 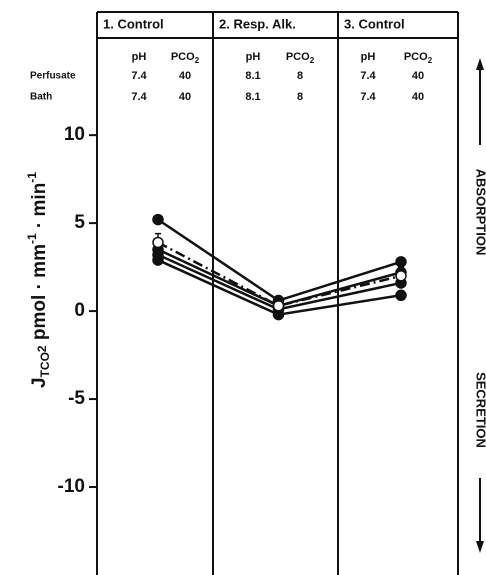 What do you see at coordinates (53, 76) in the screenshot?
I see `row-label: Perfusate` at bounding box center [53, 76].